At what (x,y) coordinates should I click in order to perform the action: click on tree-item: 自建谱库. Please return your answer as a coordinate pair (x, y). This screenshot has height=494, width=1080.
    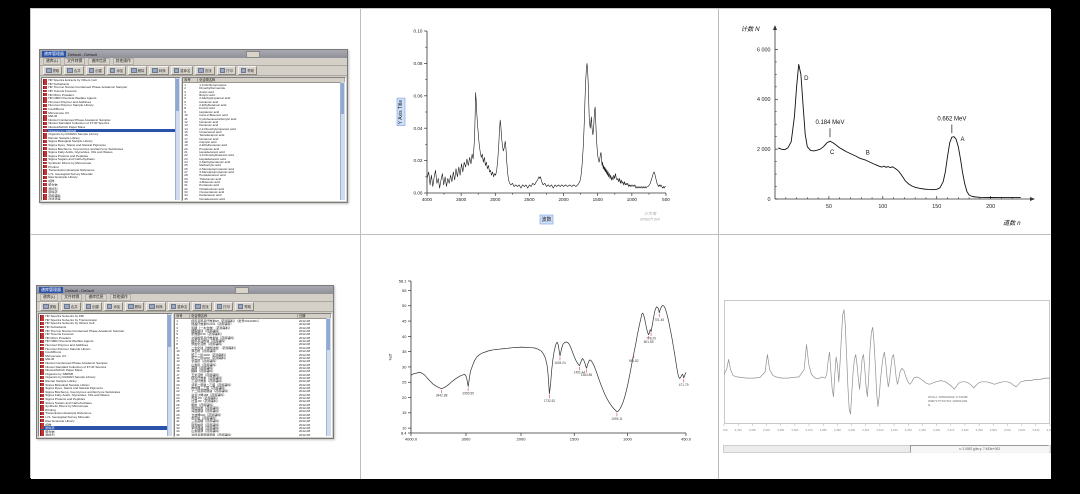
    Looking at the image, I should click on (111, 198).